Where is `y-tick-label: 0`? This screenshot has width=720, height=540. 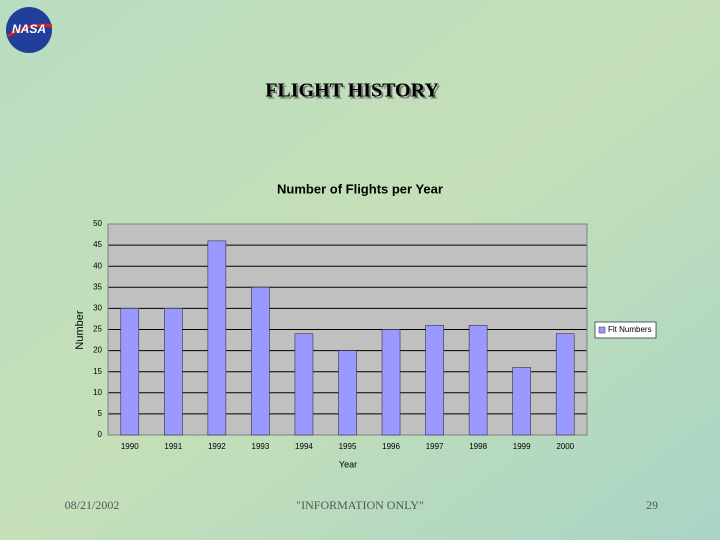
y-tick-label: 0 is located at coordinates (100, 434).